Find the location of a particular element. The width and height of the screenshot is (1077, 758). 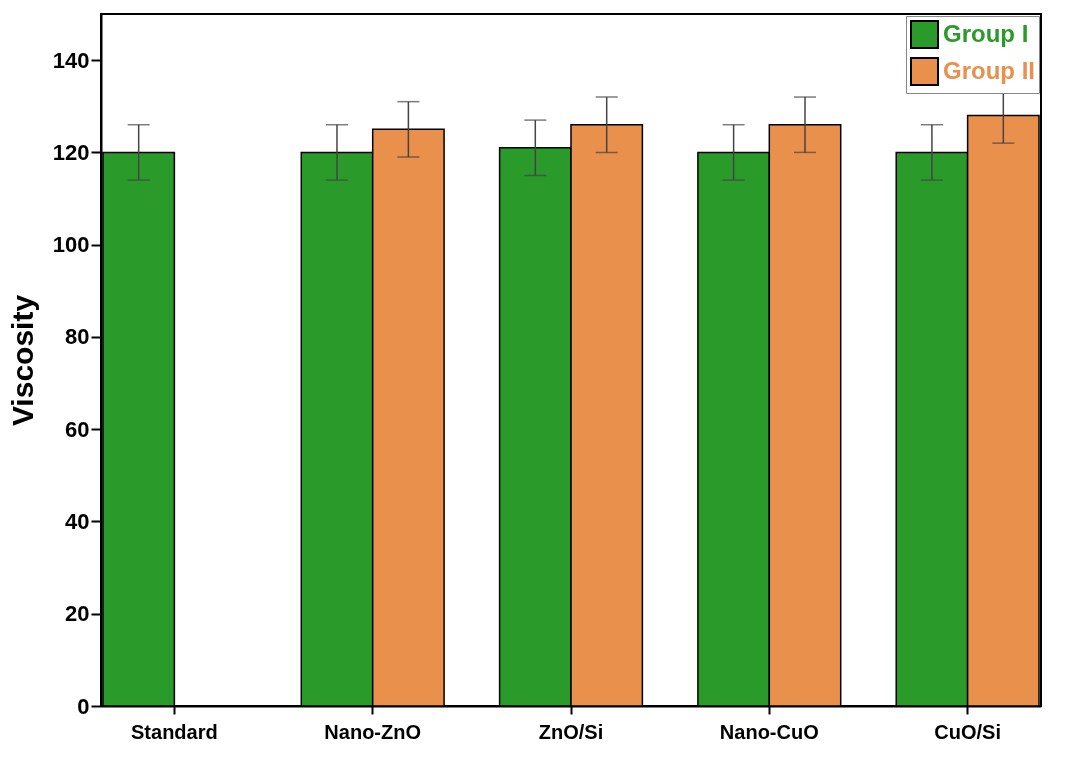

y-tick-label: 20 is located at coordinates (77, 614).